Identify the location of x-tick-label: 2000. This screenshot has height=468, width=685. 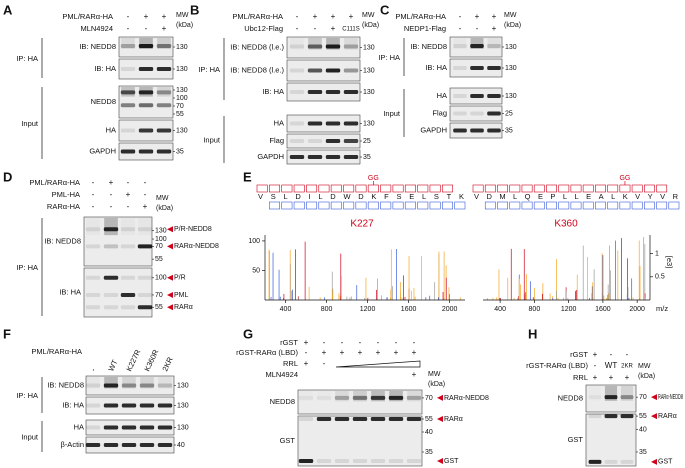
(450, 309).